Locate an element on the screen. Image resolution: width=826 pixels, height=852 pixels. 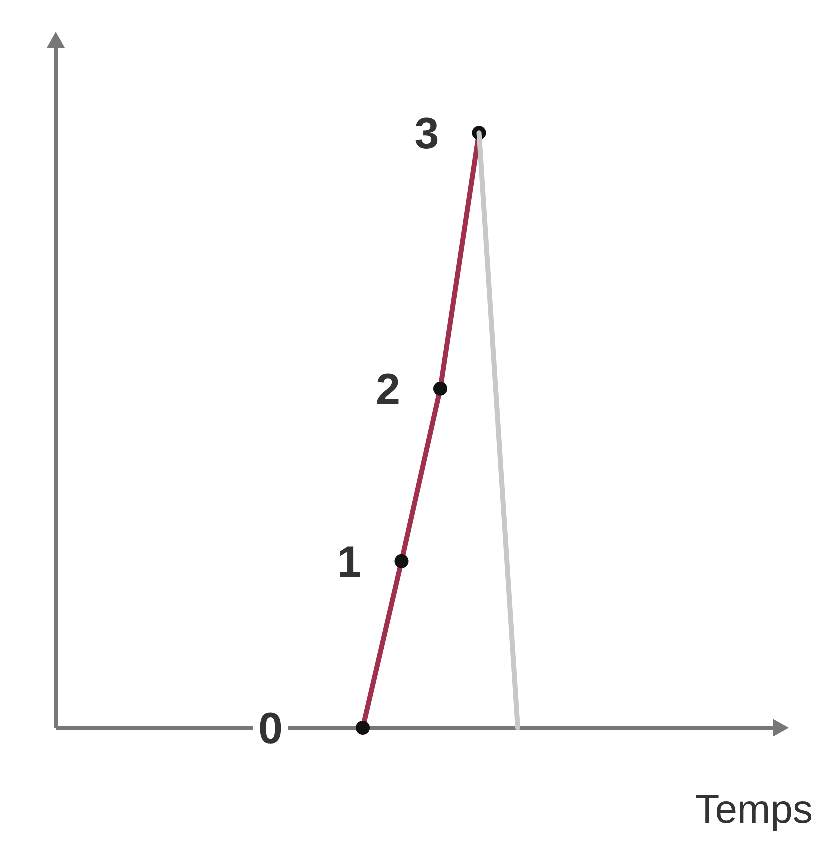
x-axis-title: Temps is located at coordinates (754, 810).